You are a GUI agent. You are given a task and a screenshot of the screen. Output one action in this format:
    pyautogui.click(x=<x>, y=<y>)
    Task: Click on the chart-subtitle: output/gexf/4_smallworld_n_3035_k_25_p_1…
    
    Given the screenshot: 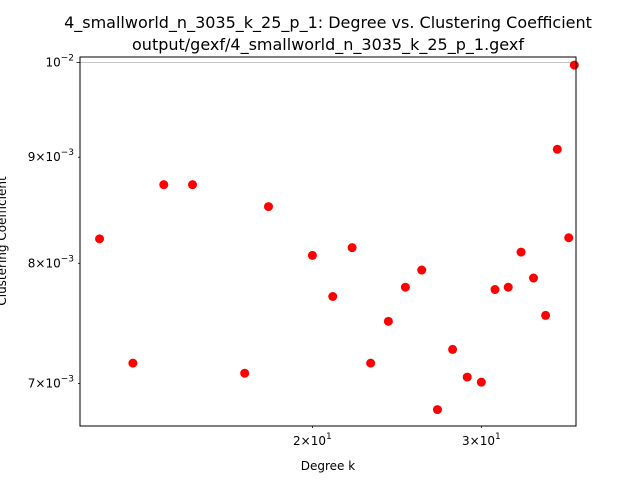 What is the action you would take?
    pyautogui.click(x=328, y=45)
    